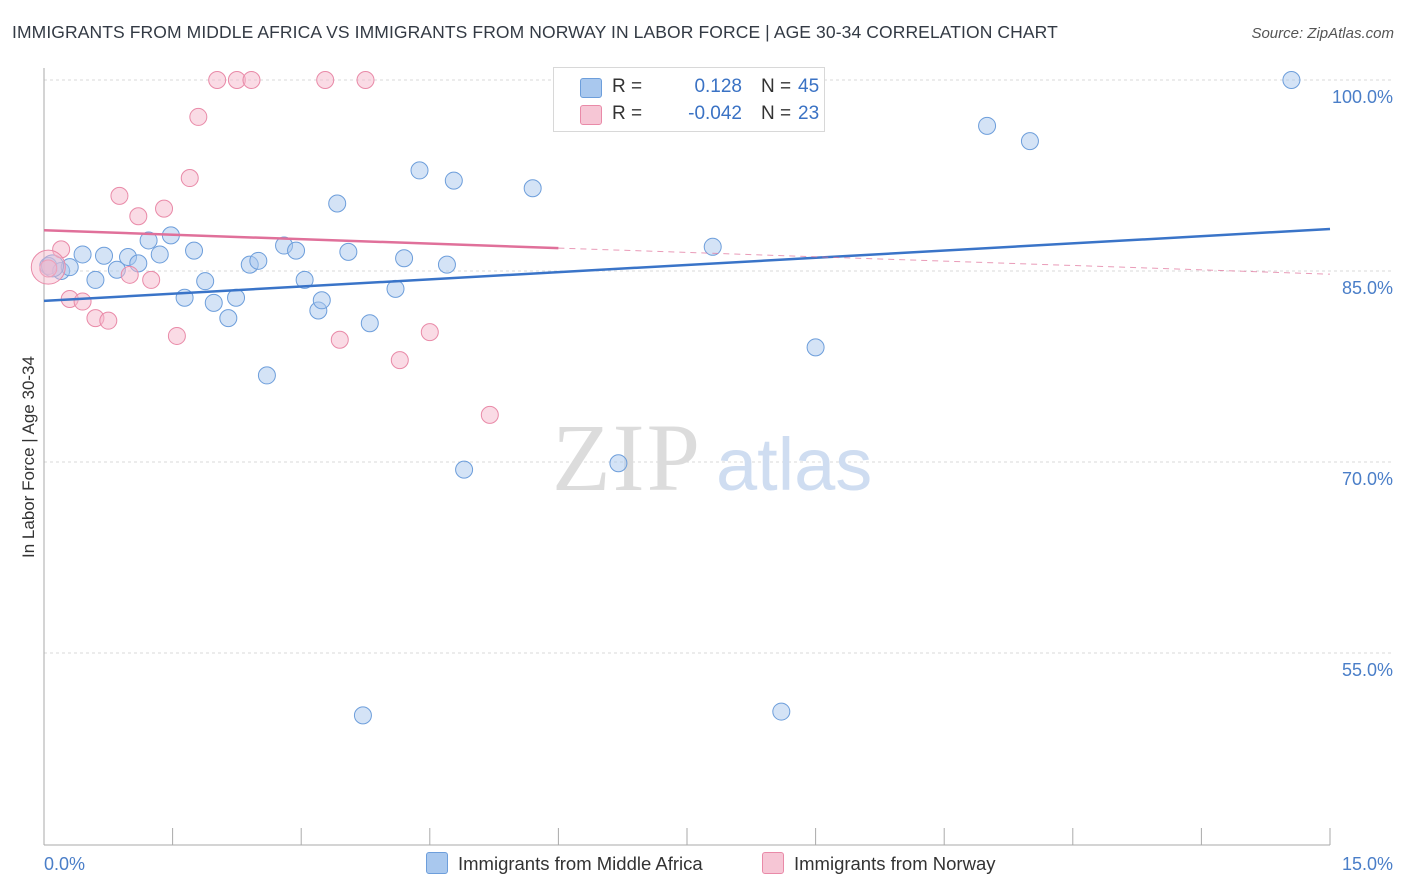  Describe the element at coordinates (591, 115) in the screenshot. I see `legend-swatch-pink` at that location.